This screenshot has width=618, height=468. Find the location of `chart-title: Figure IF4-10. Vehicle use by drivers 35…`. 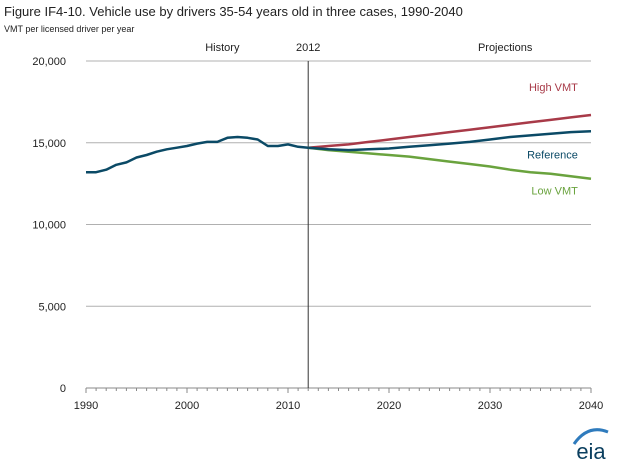

chart-title: Figure IF4-10. Vehicle use by drivers 35… is located at coordinates (233, 11).